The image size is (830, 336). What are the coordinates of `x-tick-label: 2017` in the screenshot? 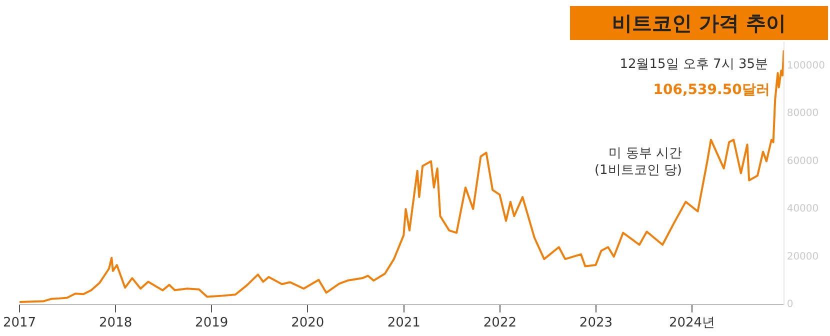 It's located at (19, 323).